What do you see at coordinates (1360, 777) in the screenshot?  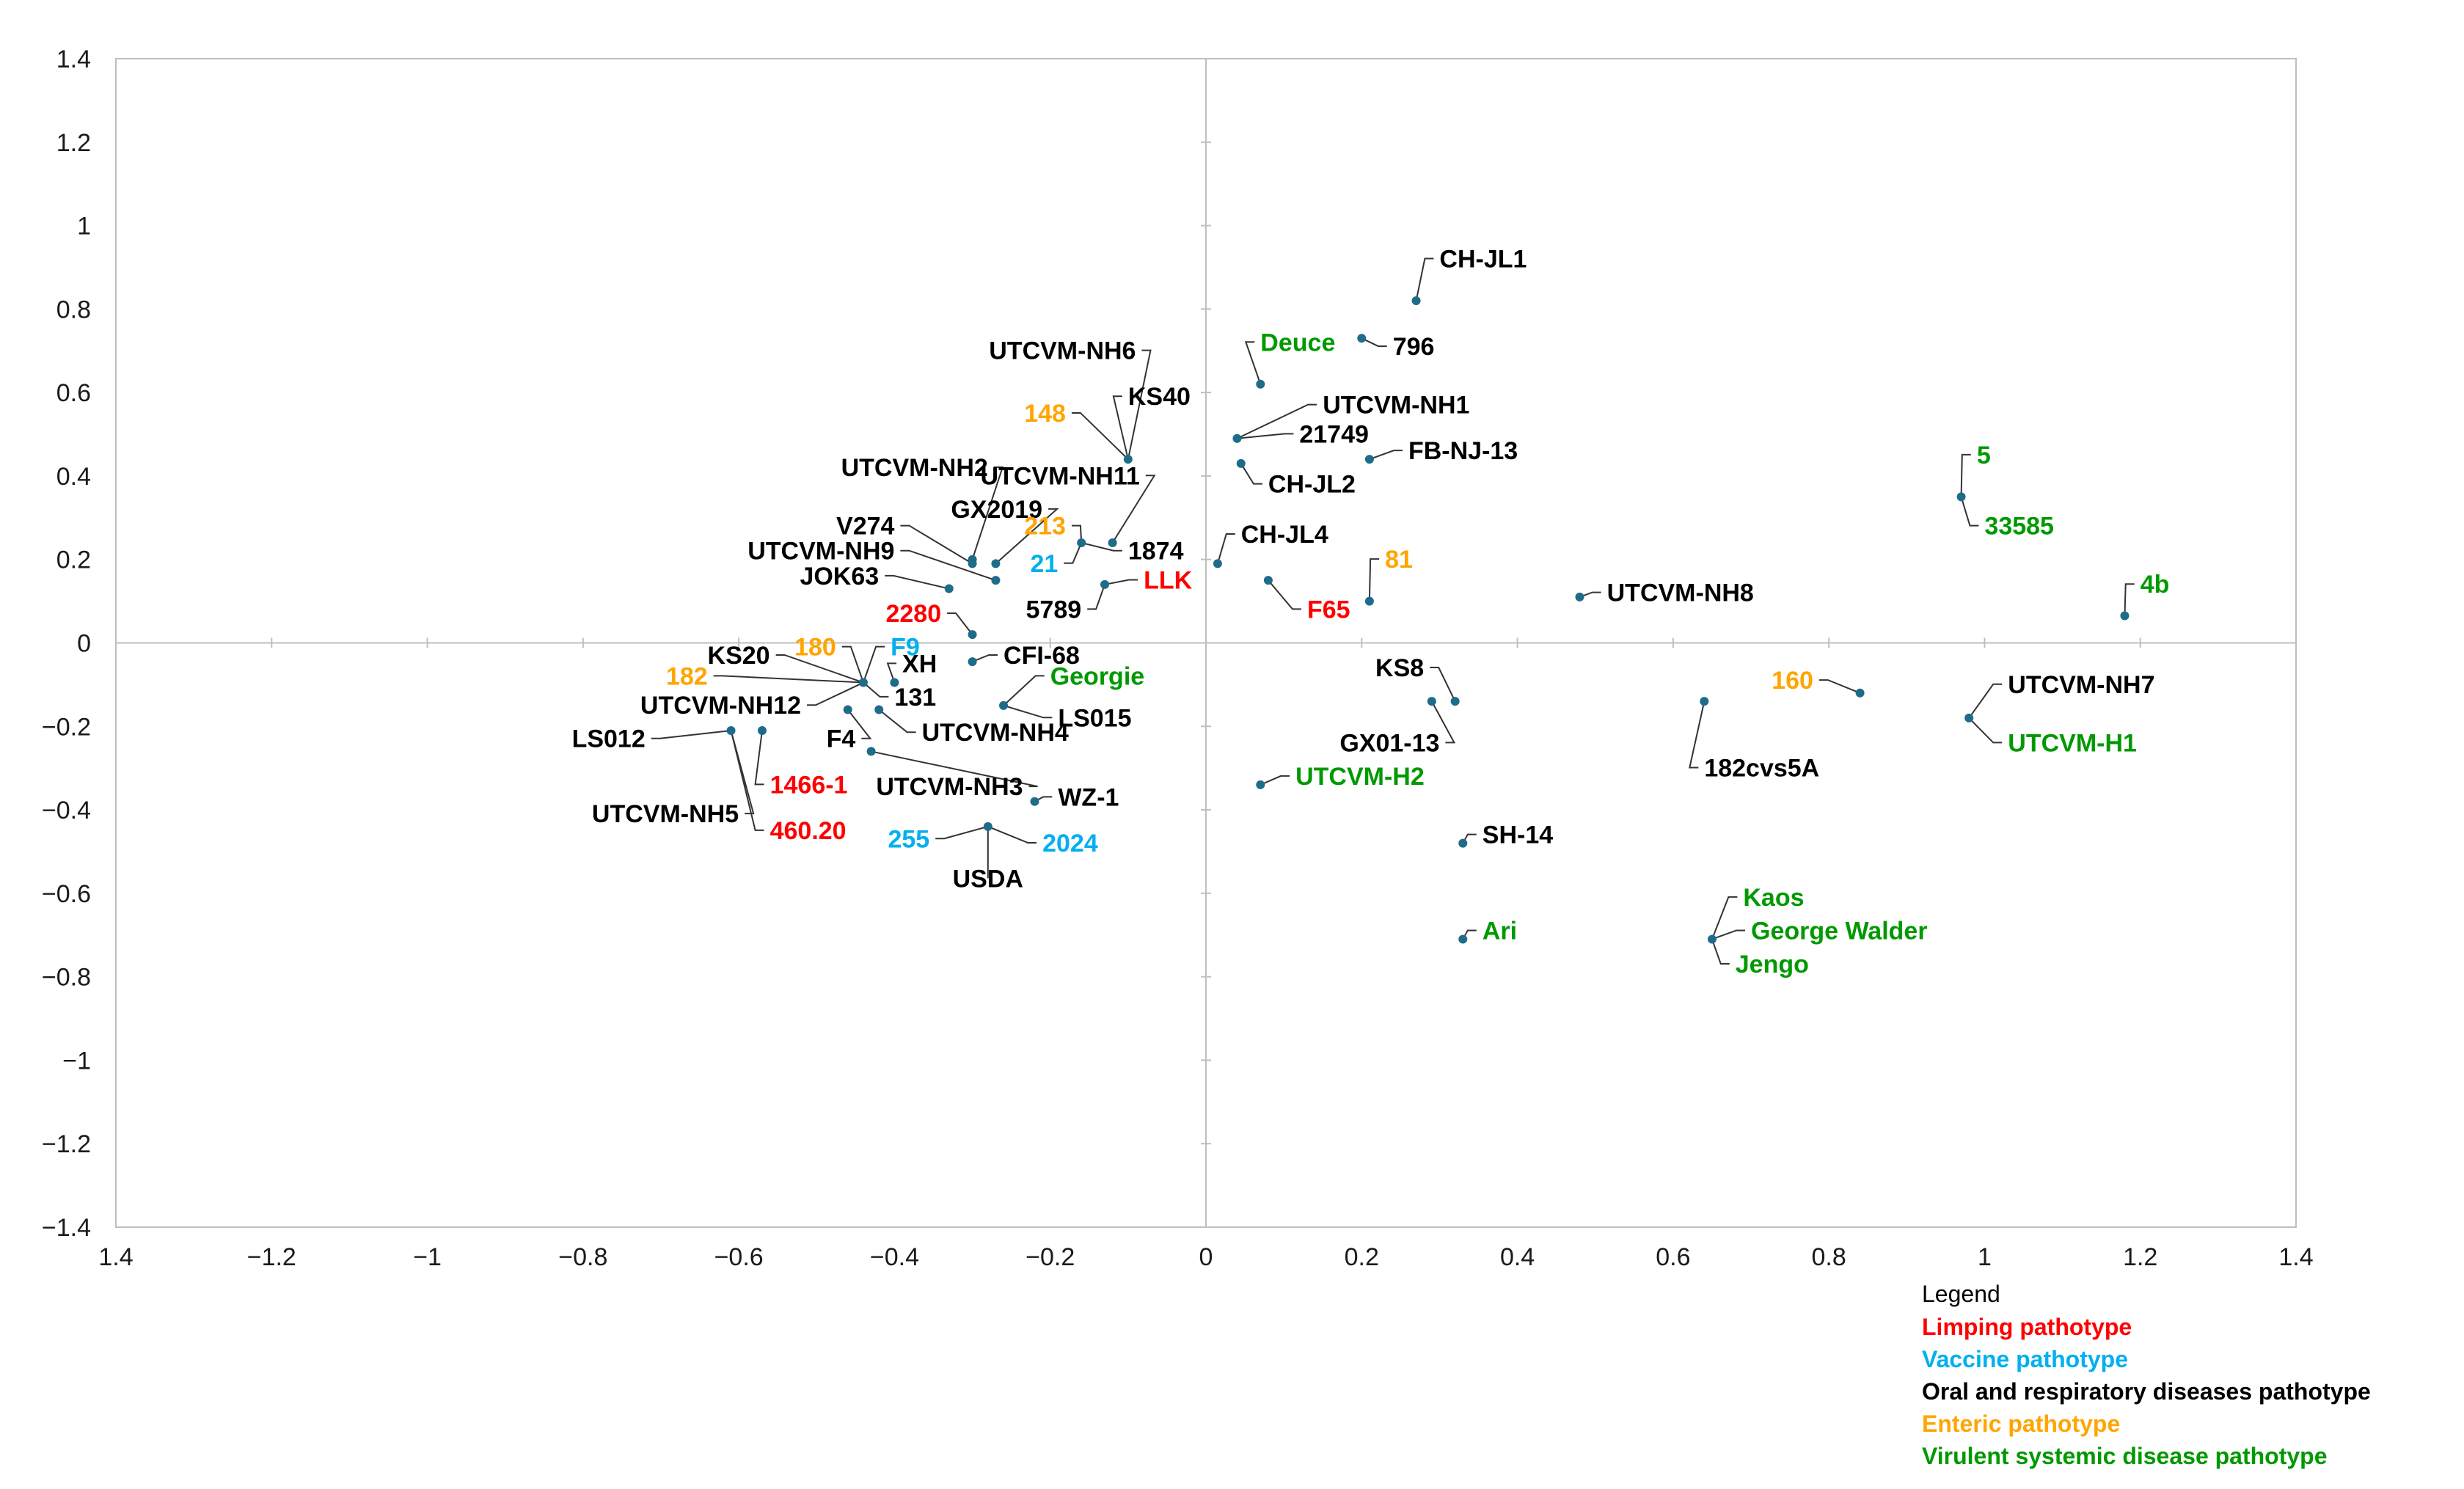 I see `point-label-utcvm-h2: UTCVM-H2` at bounding box center [1360, 777].